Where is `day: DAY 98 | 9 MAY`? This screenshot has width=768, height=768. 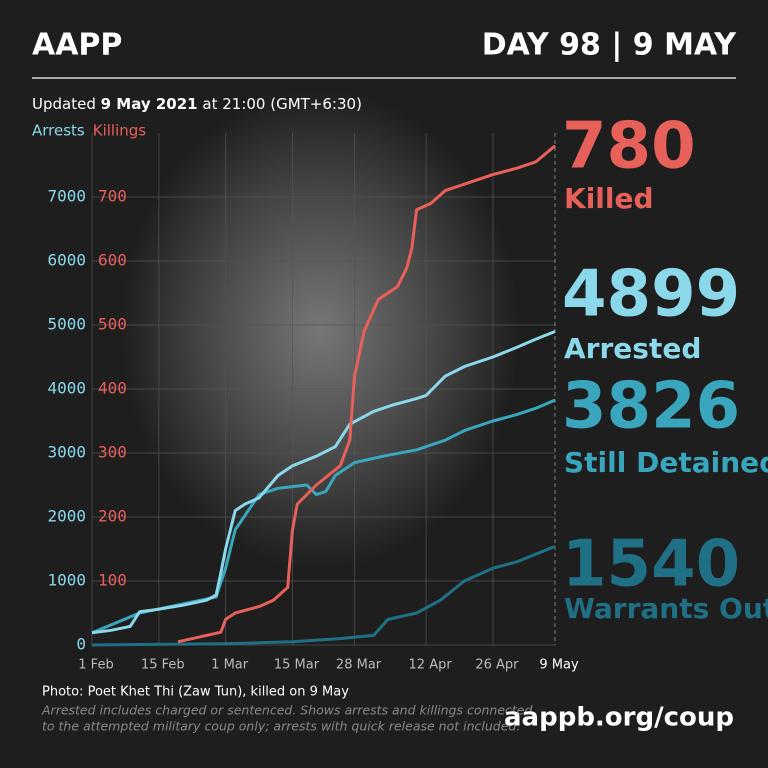 day: DAY 98 | 9 MAY is located at coordinates (610, 45).